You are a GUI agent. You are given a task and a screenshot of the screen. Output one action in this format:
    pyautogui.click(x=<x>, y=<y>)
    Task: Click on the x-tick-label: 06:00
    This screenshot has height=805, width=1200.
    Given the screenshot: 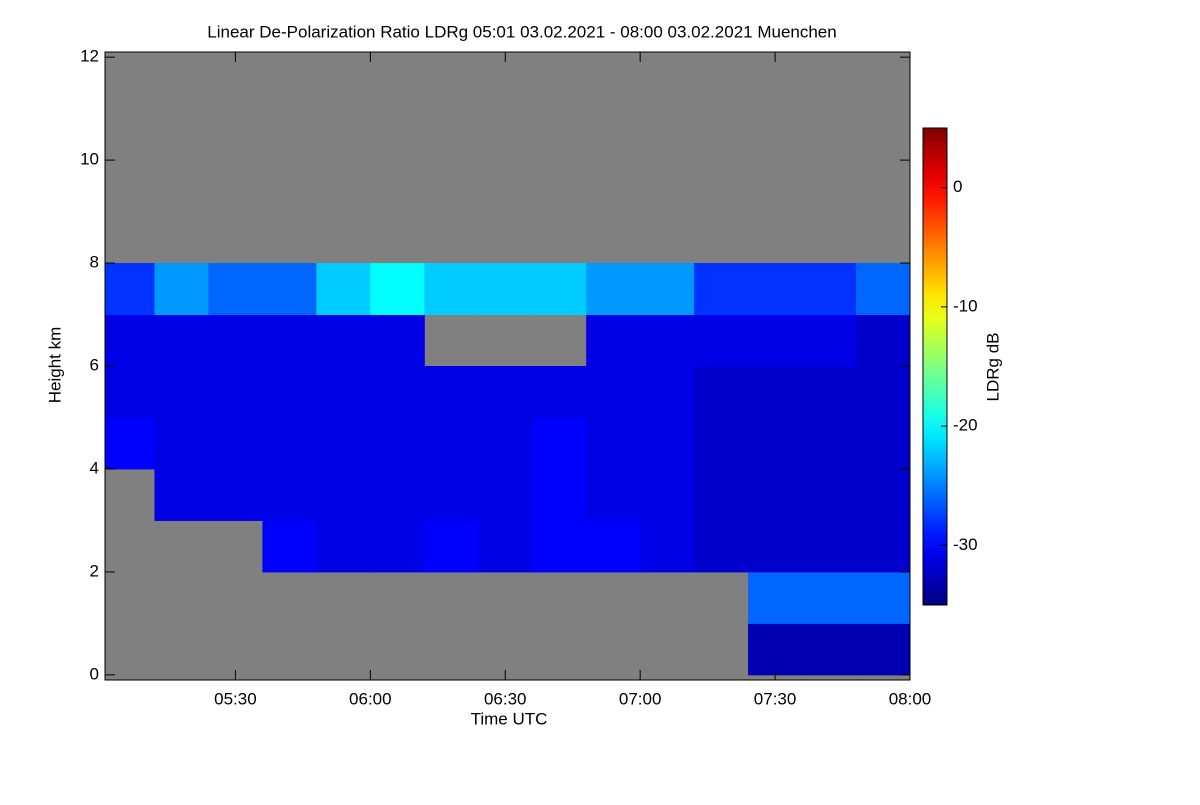 What is the action you would take?
    pyautogui.click(x=370, y=698)
    